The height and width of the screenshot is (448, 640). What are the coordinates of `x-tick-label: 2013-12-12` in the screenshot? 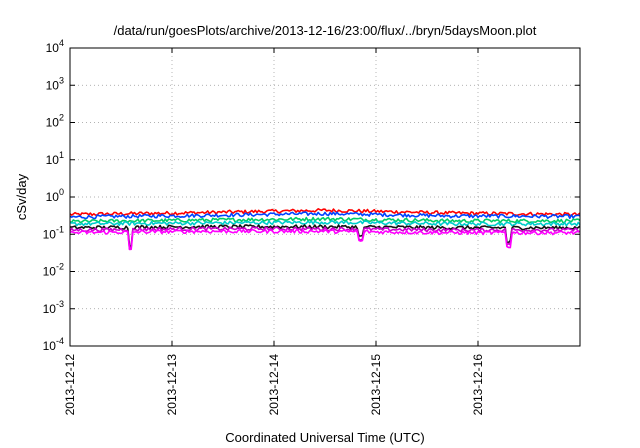 It's located at (70, 385).